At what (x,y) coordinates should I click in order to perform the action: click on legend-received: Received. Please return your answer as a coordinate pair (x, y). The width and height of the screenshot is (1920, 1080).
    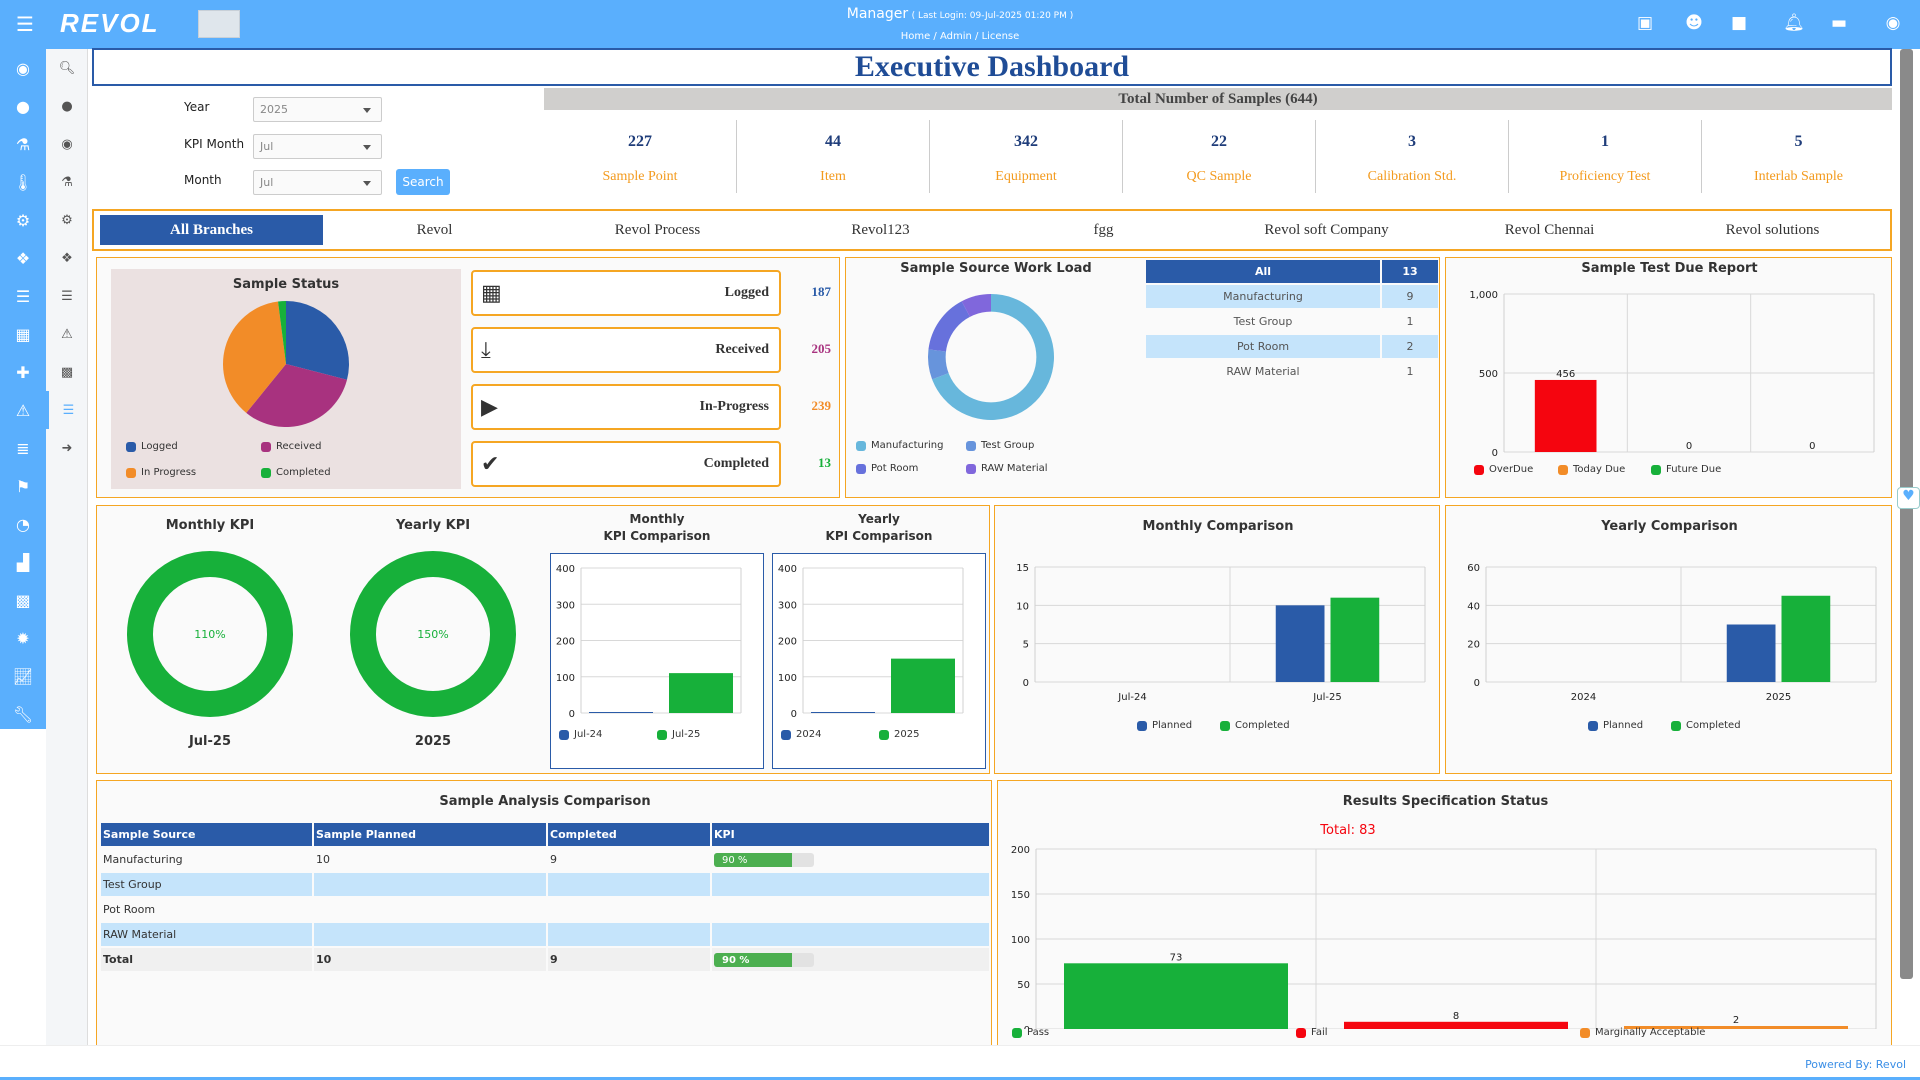
    Looking at the image, I should click on (291, 446).